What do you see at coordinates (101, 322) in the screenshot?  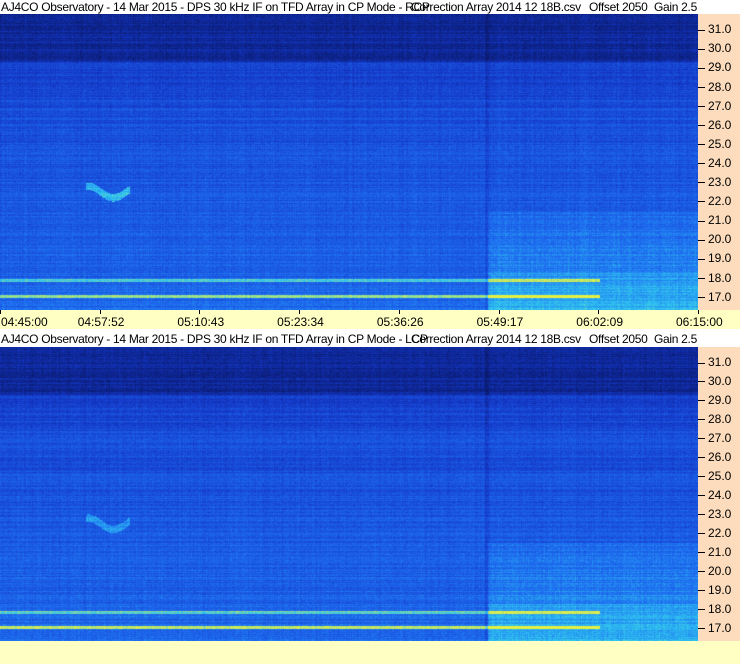 I see `x-tick-label: 04:57:52` at bounding box center [101, 322].